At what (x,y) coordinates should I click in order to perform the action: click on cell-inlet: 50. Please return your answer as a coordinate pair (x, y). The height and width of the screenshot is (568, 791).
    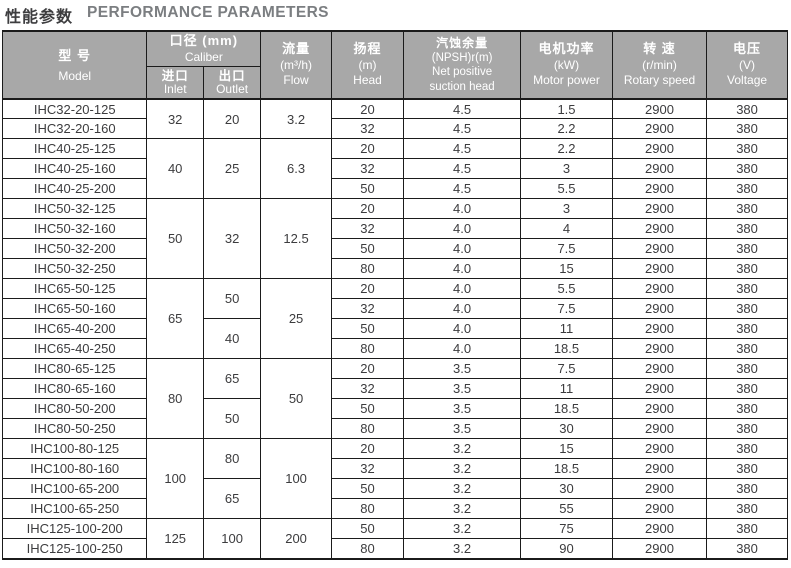
    Looking at the image, I should click on (175, 239).